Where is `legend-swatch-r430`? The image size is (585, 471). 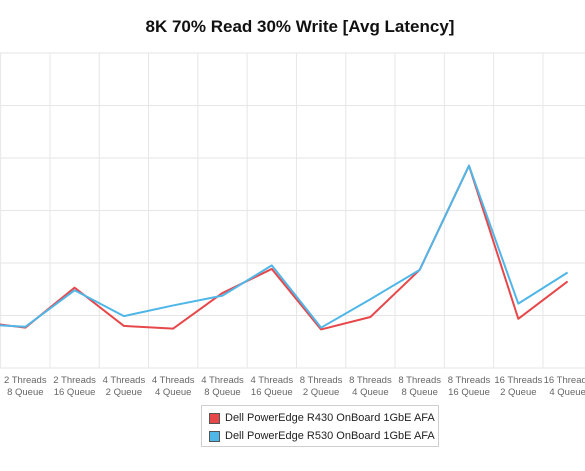 legend-swatch-r430 is located at coordinates (214, 418).